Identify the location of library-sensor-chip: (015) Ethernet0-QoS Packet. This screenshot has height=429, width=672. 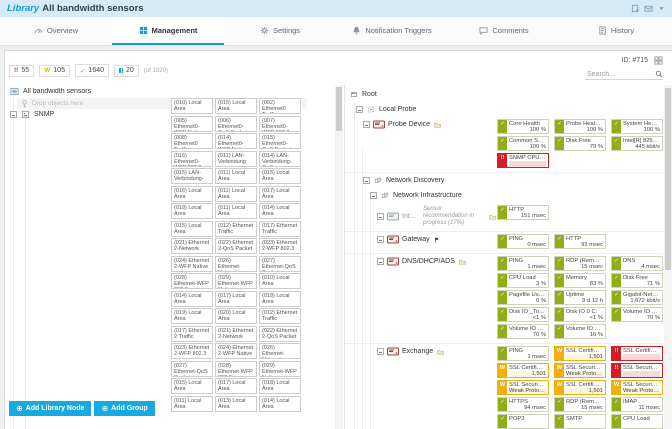
(280, 141).